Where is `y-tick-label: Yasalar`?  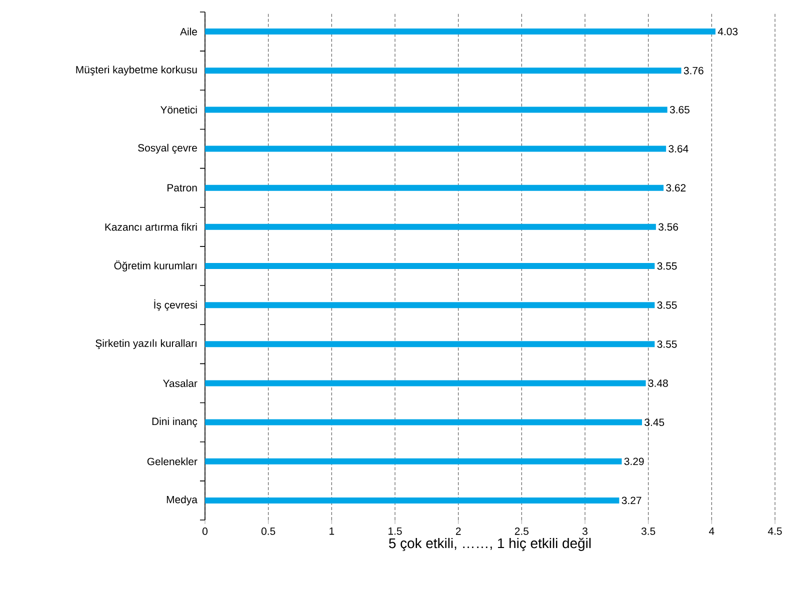
y-tick-label: Yasalar is located at coordinates (180, 383).